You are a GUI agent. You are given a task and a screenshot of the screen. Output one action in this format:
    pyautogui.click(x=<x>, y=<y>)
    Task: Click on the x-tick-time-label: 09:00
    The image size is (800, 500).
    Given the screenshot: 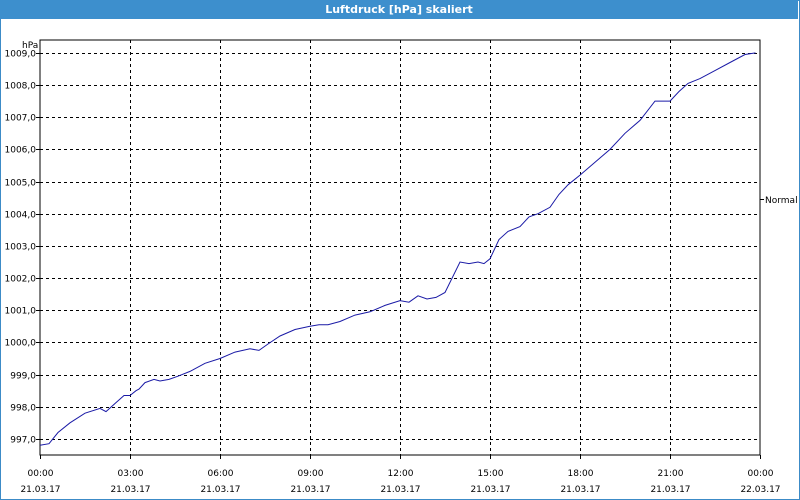 What is the action you would take?
    pyautogui.click(x=311, y=474)
    